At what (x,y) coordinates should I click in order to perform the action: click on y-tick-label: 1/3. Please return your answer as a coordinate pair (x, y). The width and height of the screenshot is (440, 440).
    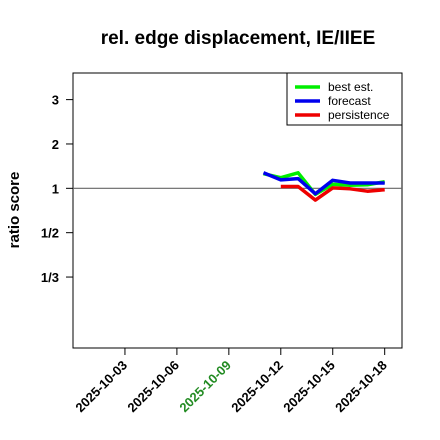
    Looking at the image, I should click on (50, 277).